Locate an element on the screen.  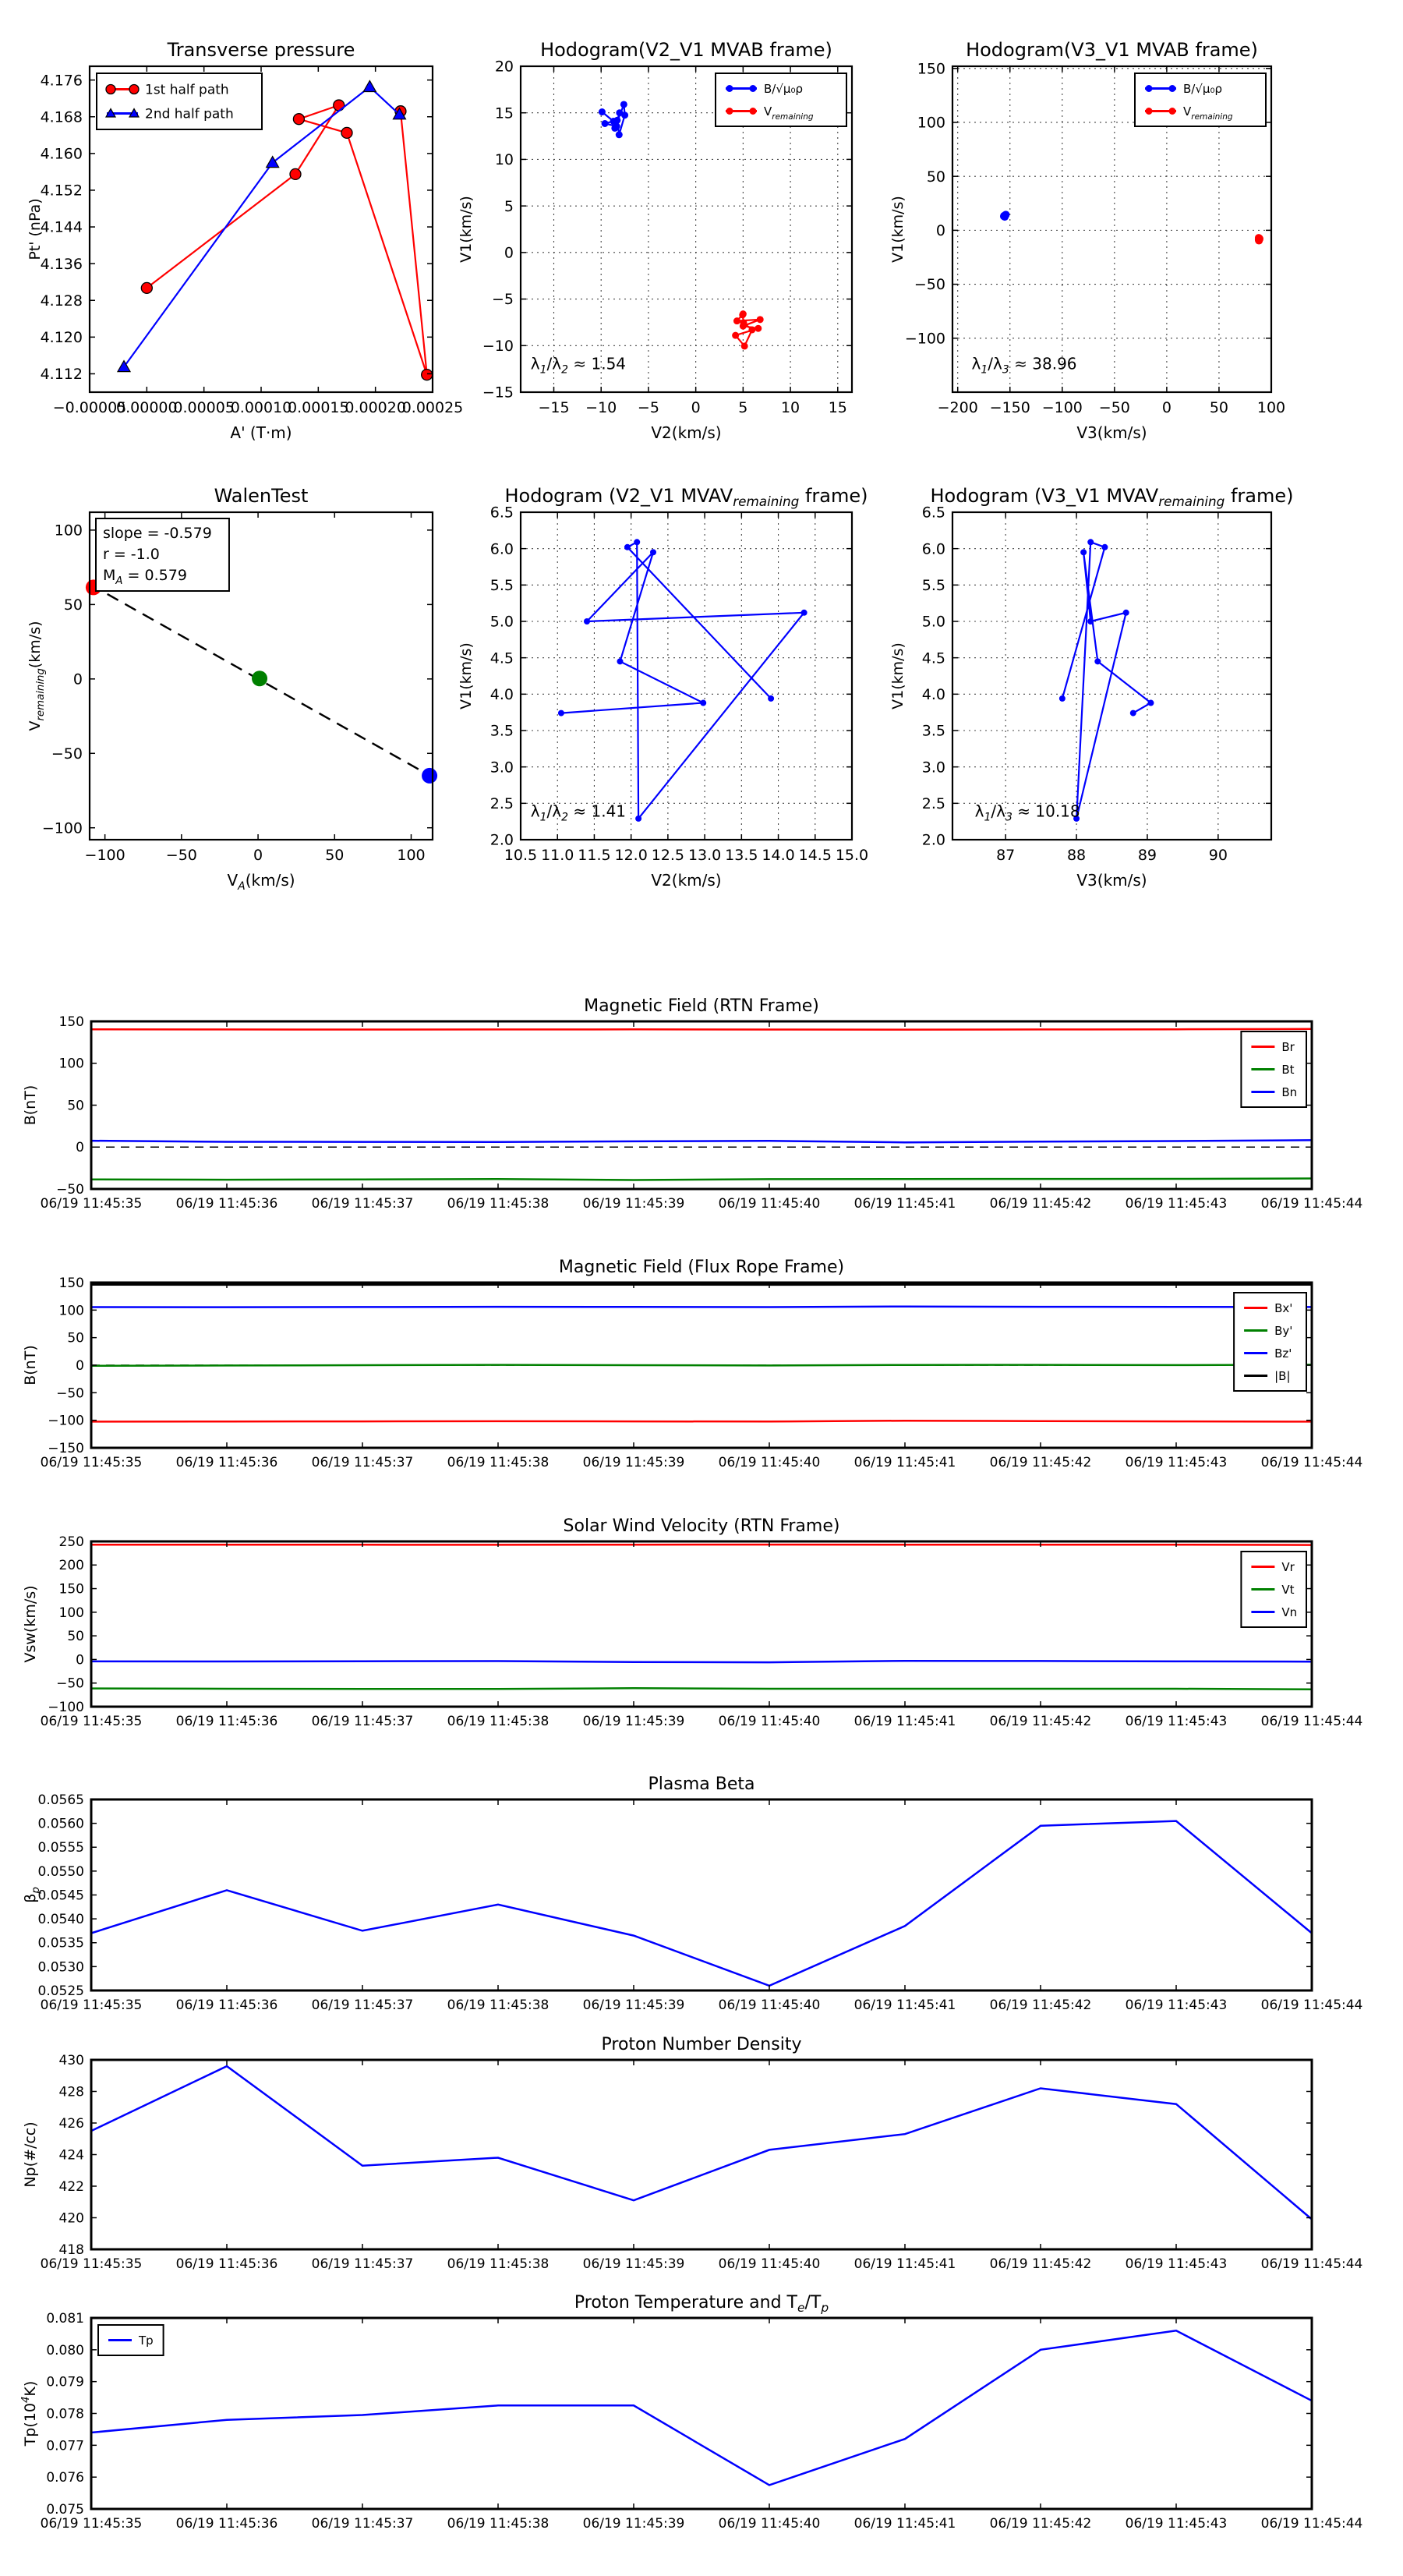
chart-title: Proton Temperature and Te/Tp is located at coordinates (701, 2304).